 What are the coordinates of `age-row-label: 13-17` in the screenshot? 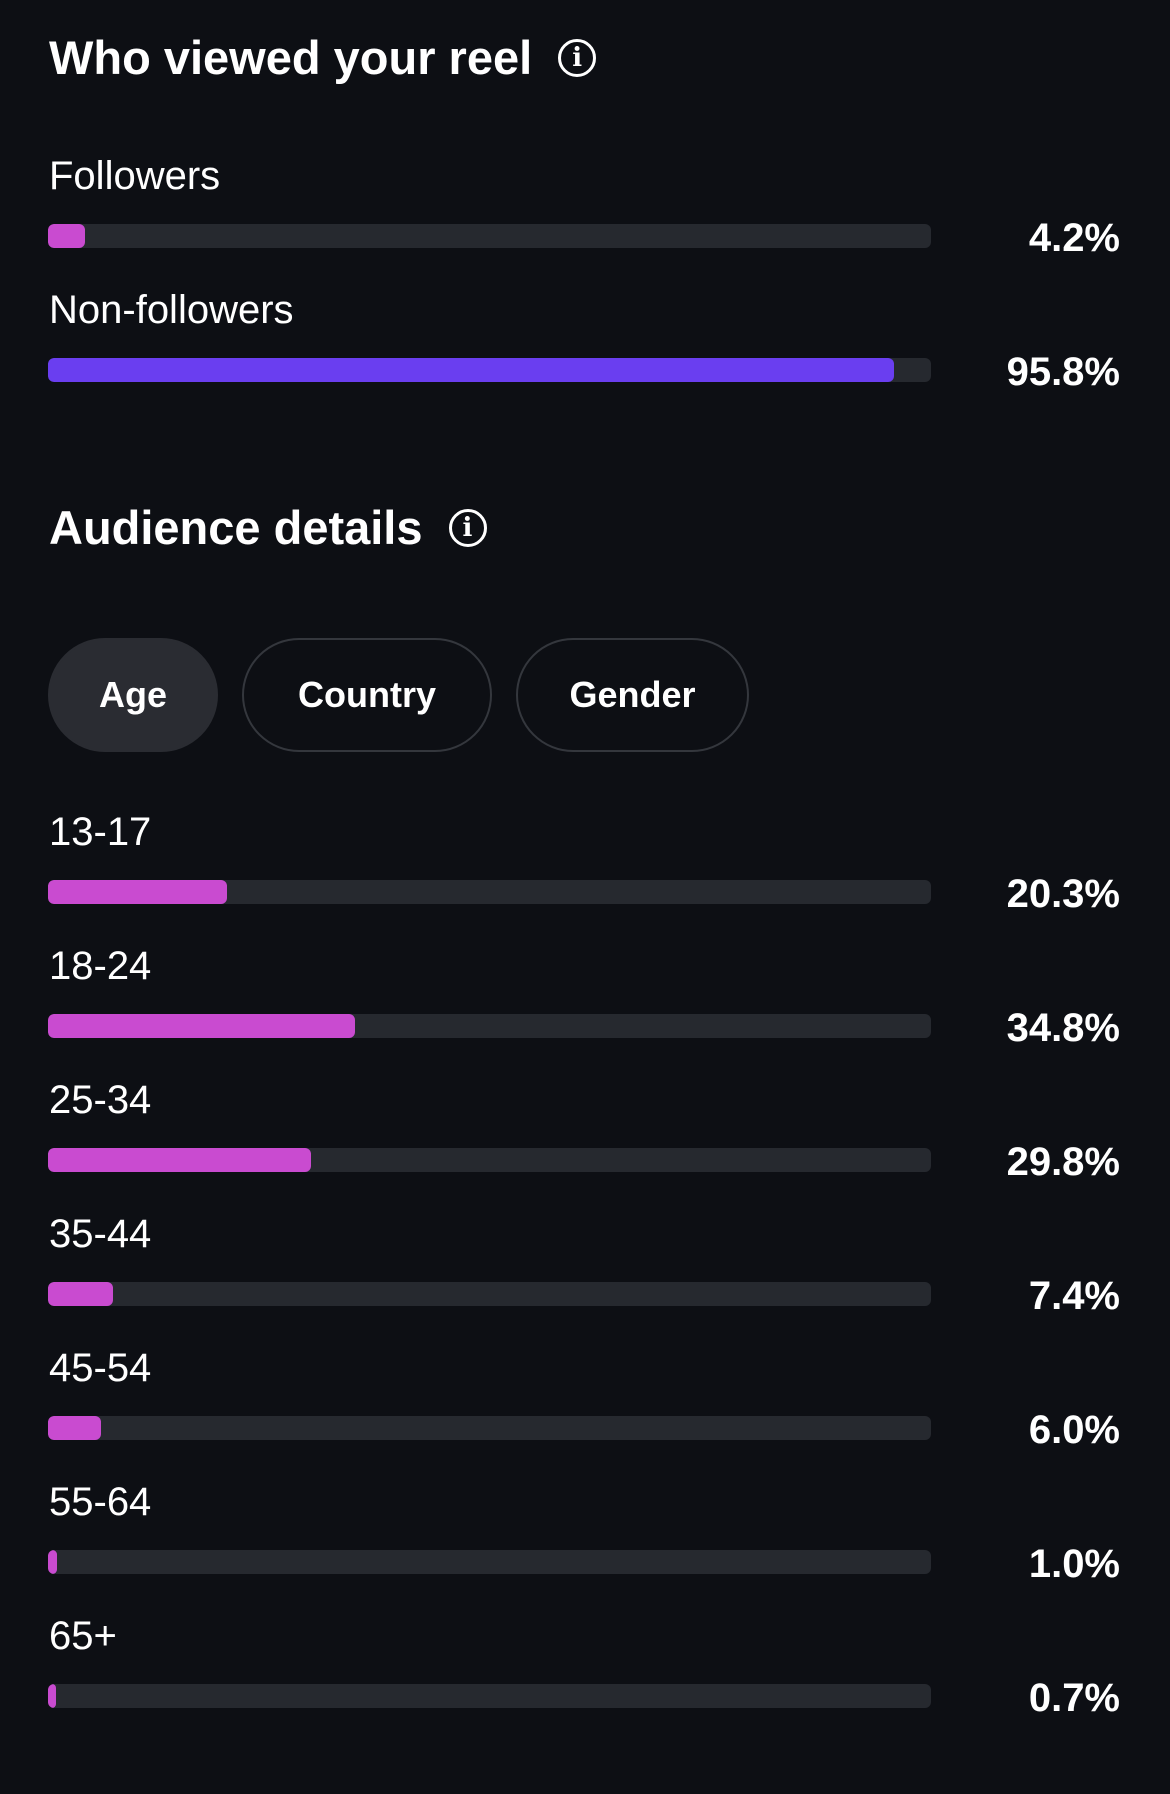 It's located at (100, 832).